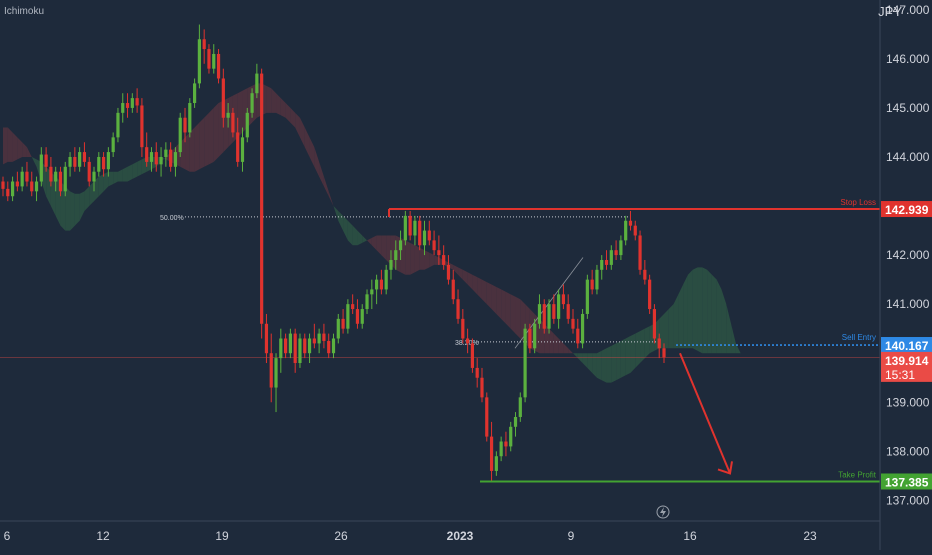 The height and width of the screenshot is (555, 932). What do you see at coordinates (907, 346) in the screenshot?
I see `sell-entry-tag-value: 140.167` at bounding box center [907, 346].